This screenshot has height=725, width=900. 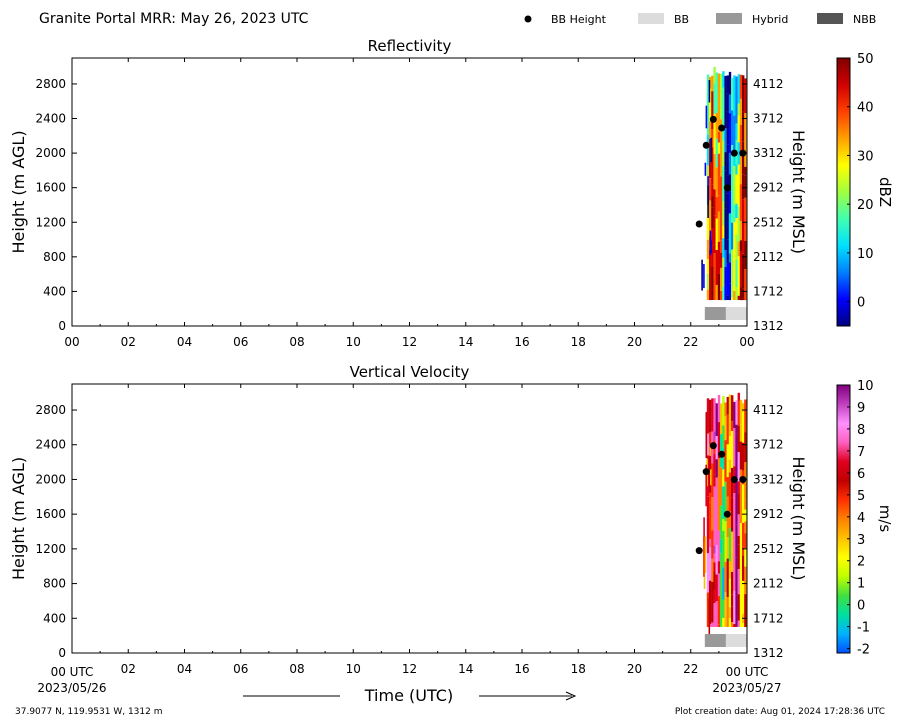 I want to click on bb-type-segment, so click(x=715, y=640).